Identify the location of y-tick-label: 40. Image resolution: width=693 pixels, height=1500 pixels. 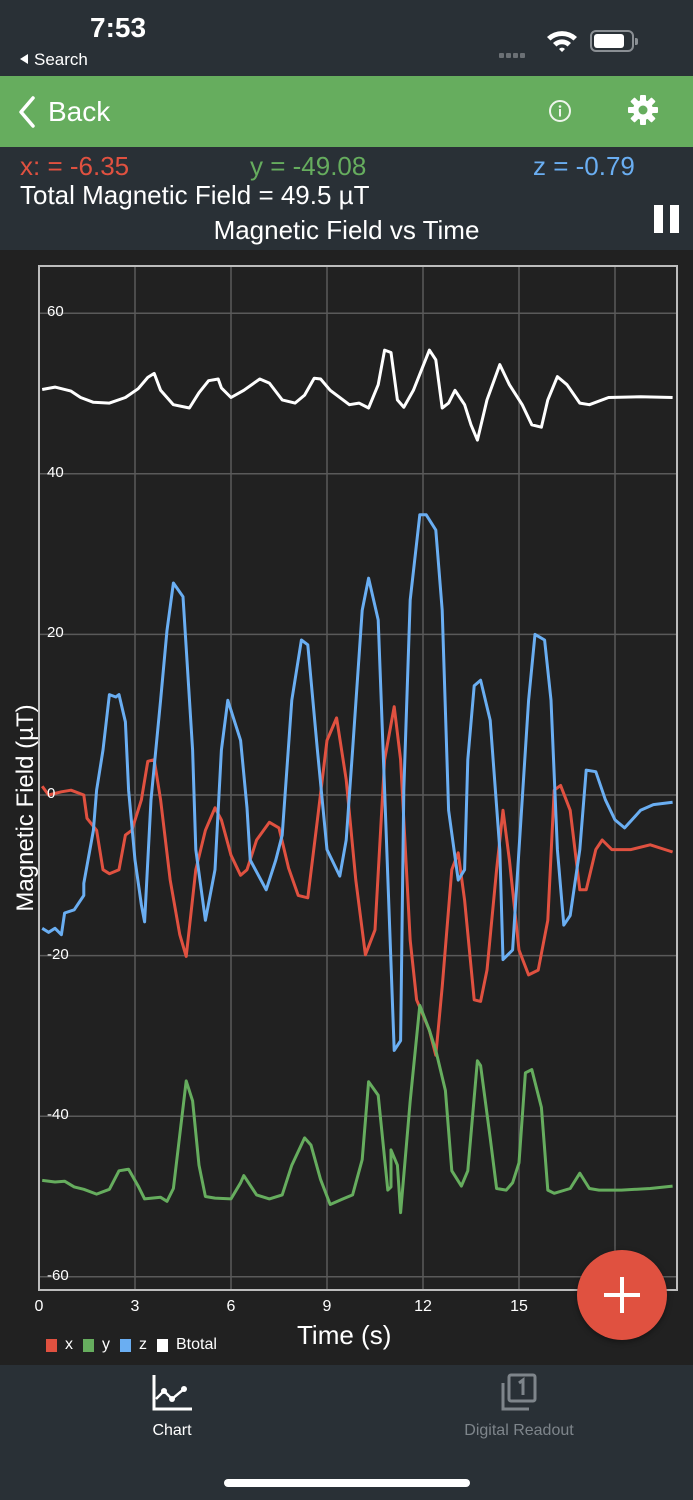
(55, 472).